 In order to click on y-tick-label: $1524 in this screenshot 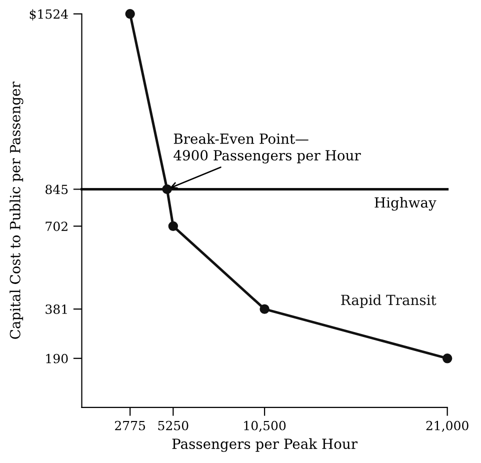, I will do `click(49, 14)`.